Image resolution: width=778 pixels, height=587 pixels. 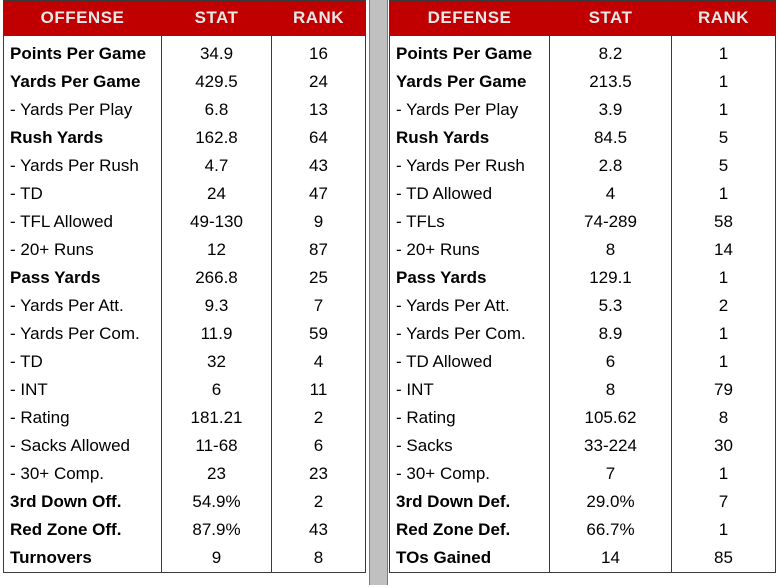 I want to click on defense-row: - TD Allowed 6 1, so click(x=582, y=362).